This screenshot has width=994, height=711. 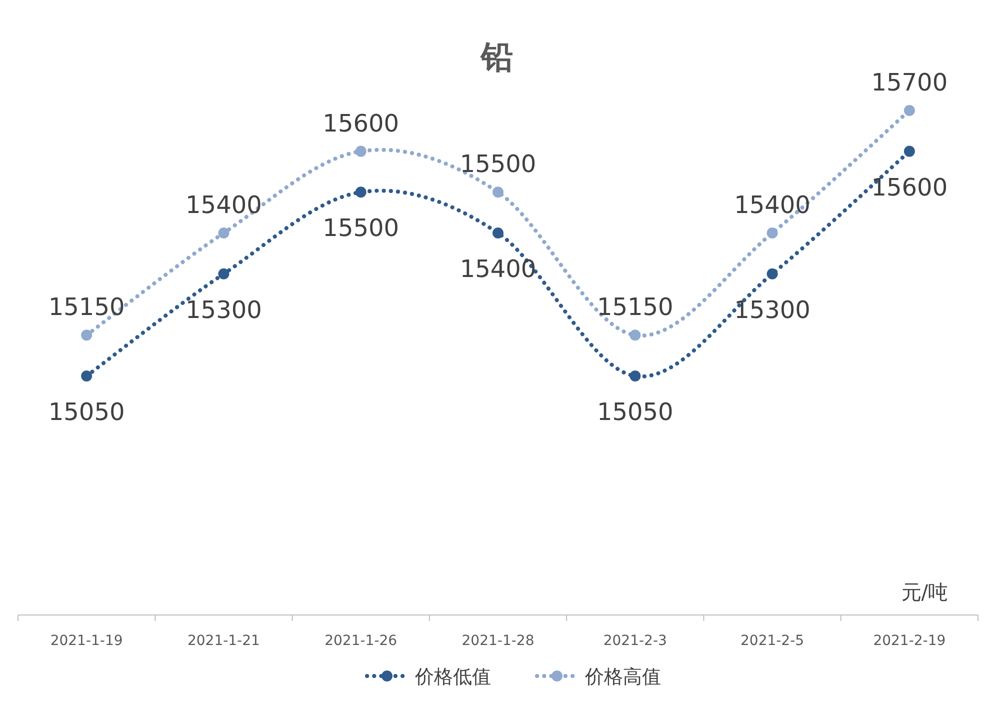 I want to click on x-tick-label: 2021-1-26, so click(x=361, y=641).